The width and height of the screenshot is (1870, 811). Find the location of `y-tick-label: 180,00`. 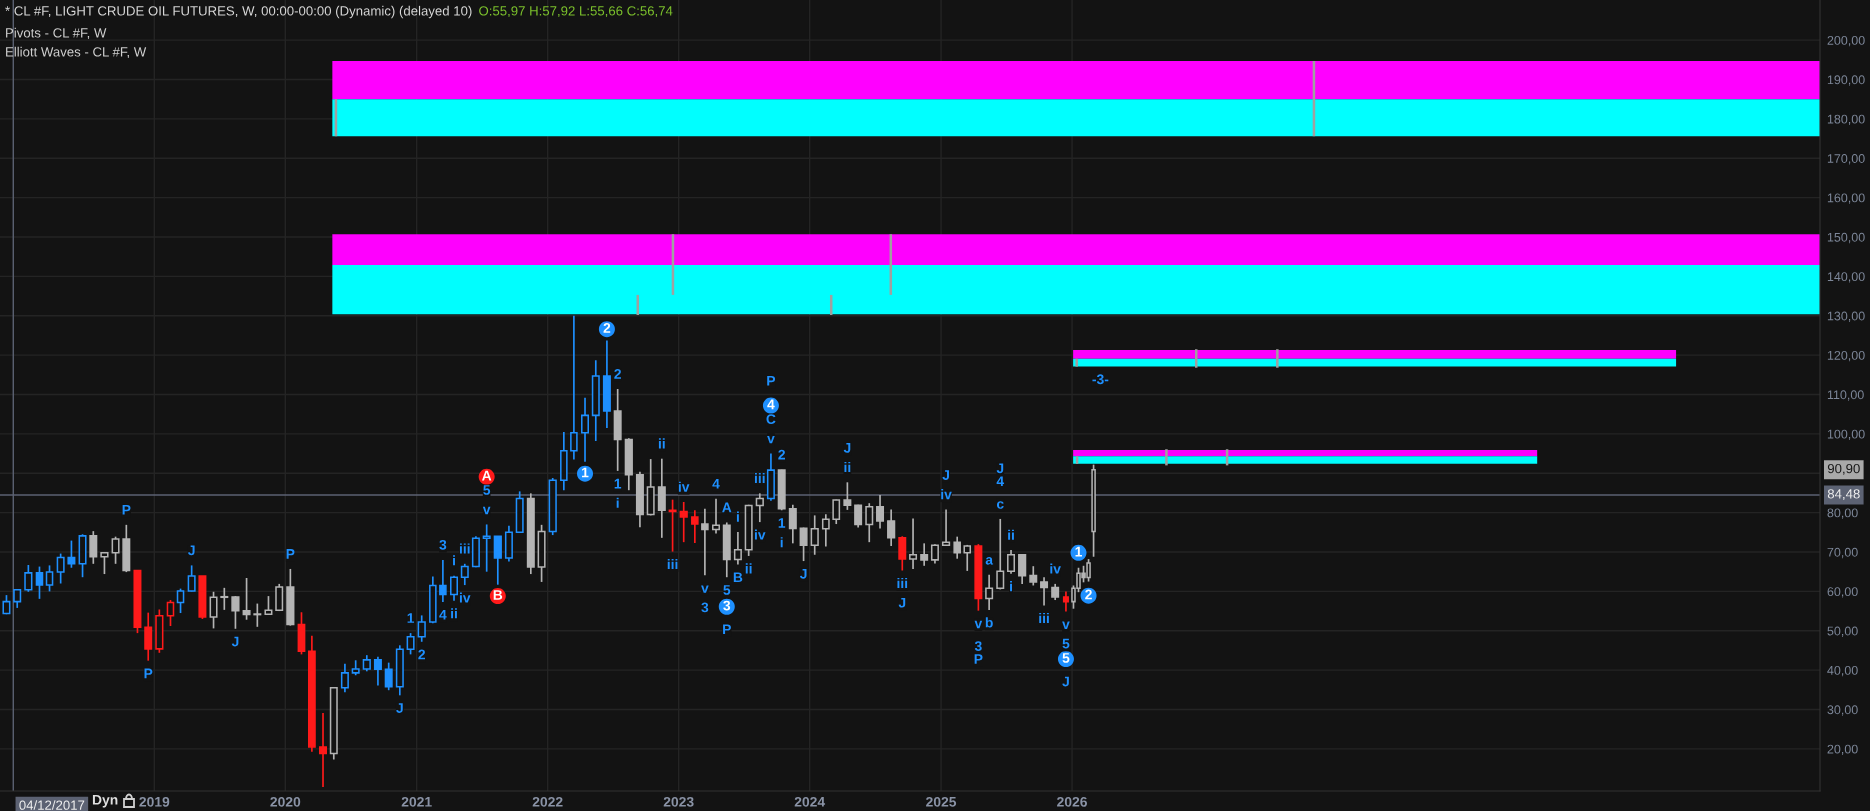

y-tick-label: 180,00 is located at coordinates (1846, 120).